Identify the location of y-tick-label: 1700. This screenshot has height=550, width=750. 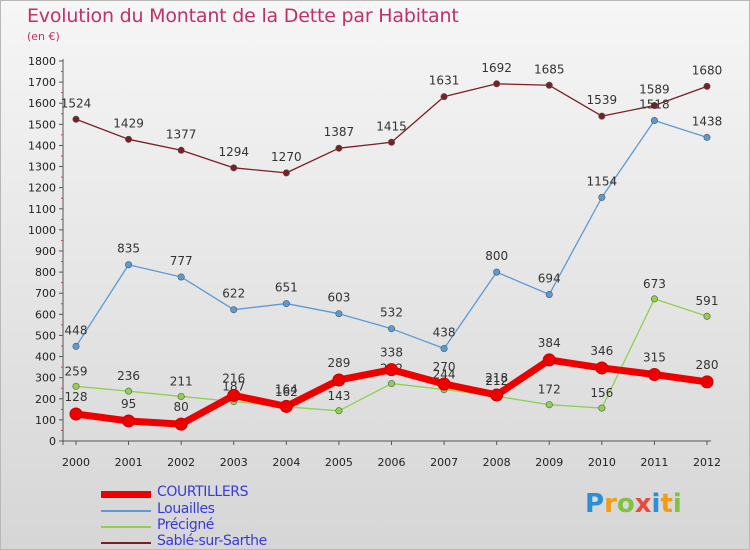
(42, 82).